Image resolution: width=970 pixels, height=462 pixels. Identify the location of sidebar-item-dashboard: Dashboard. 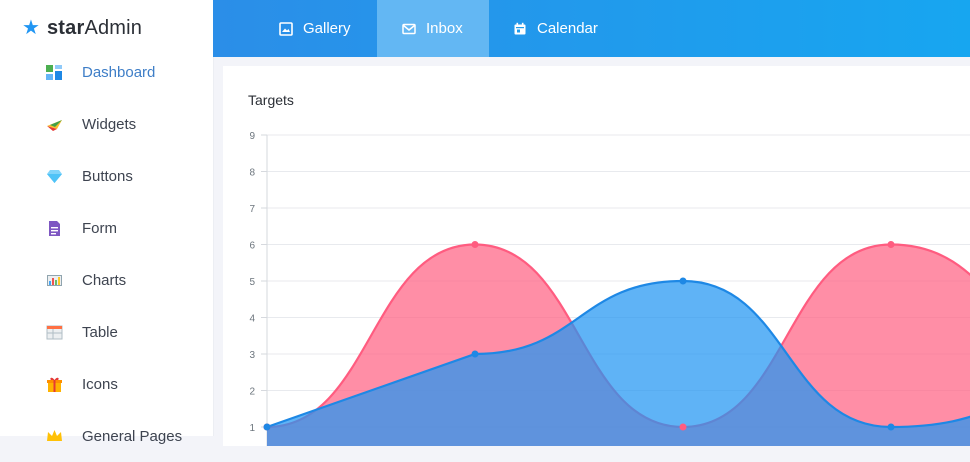
(106, 72).